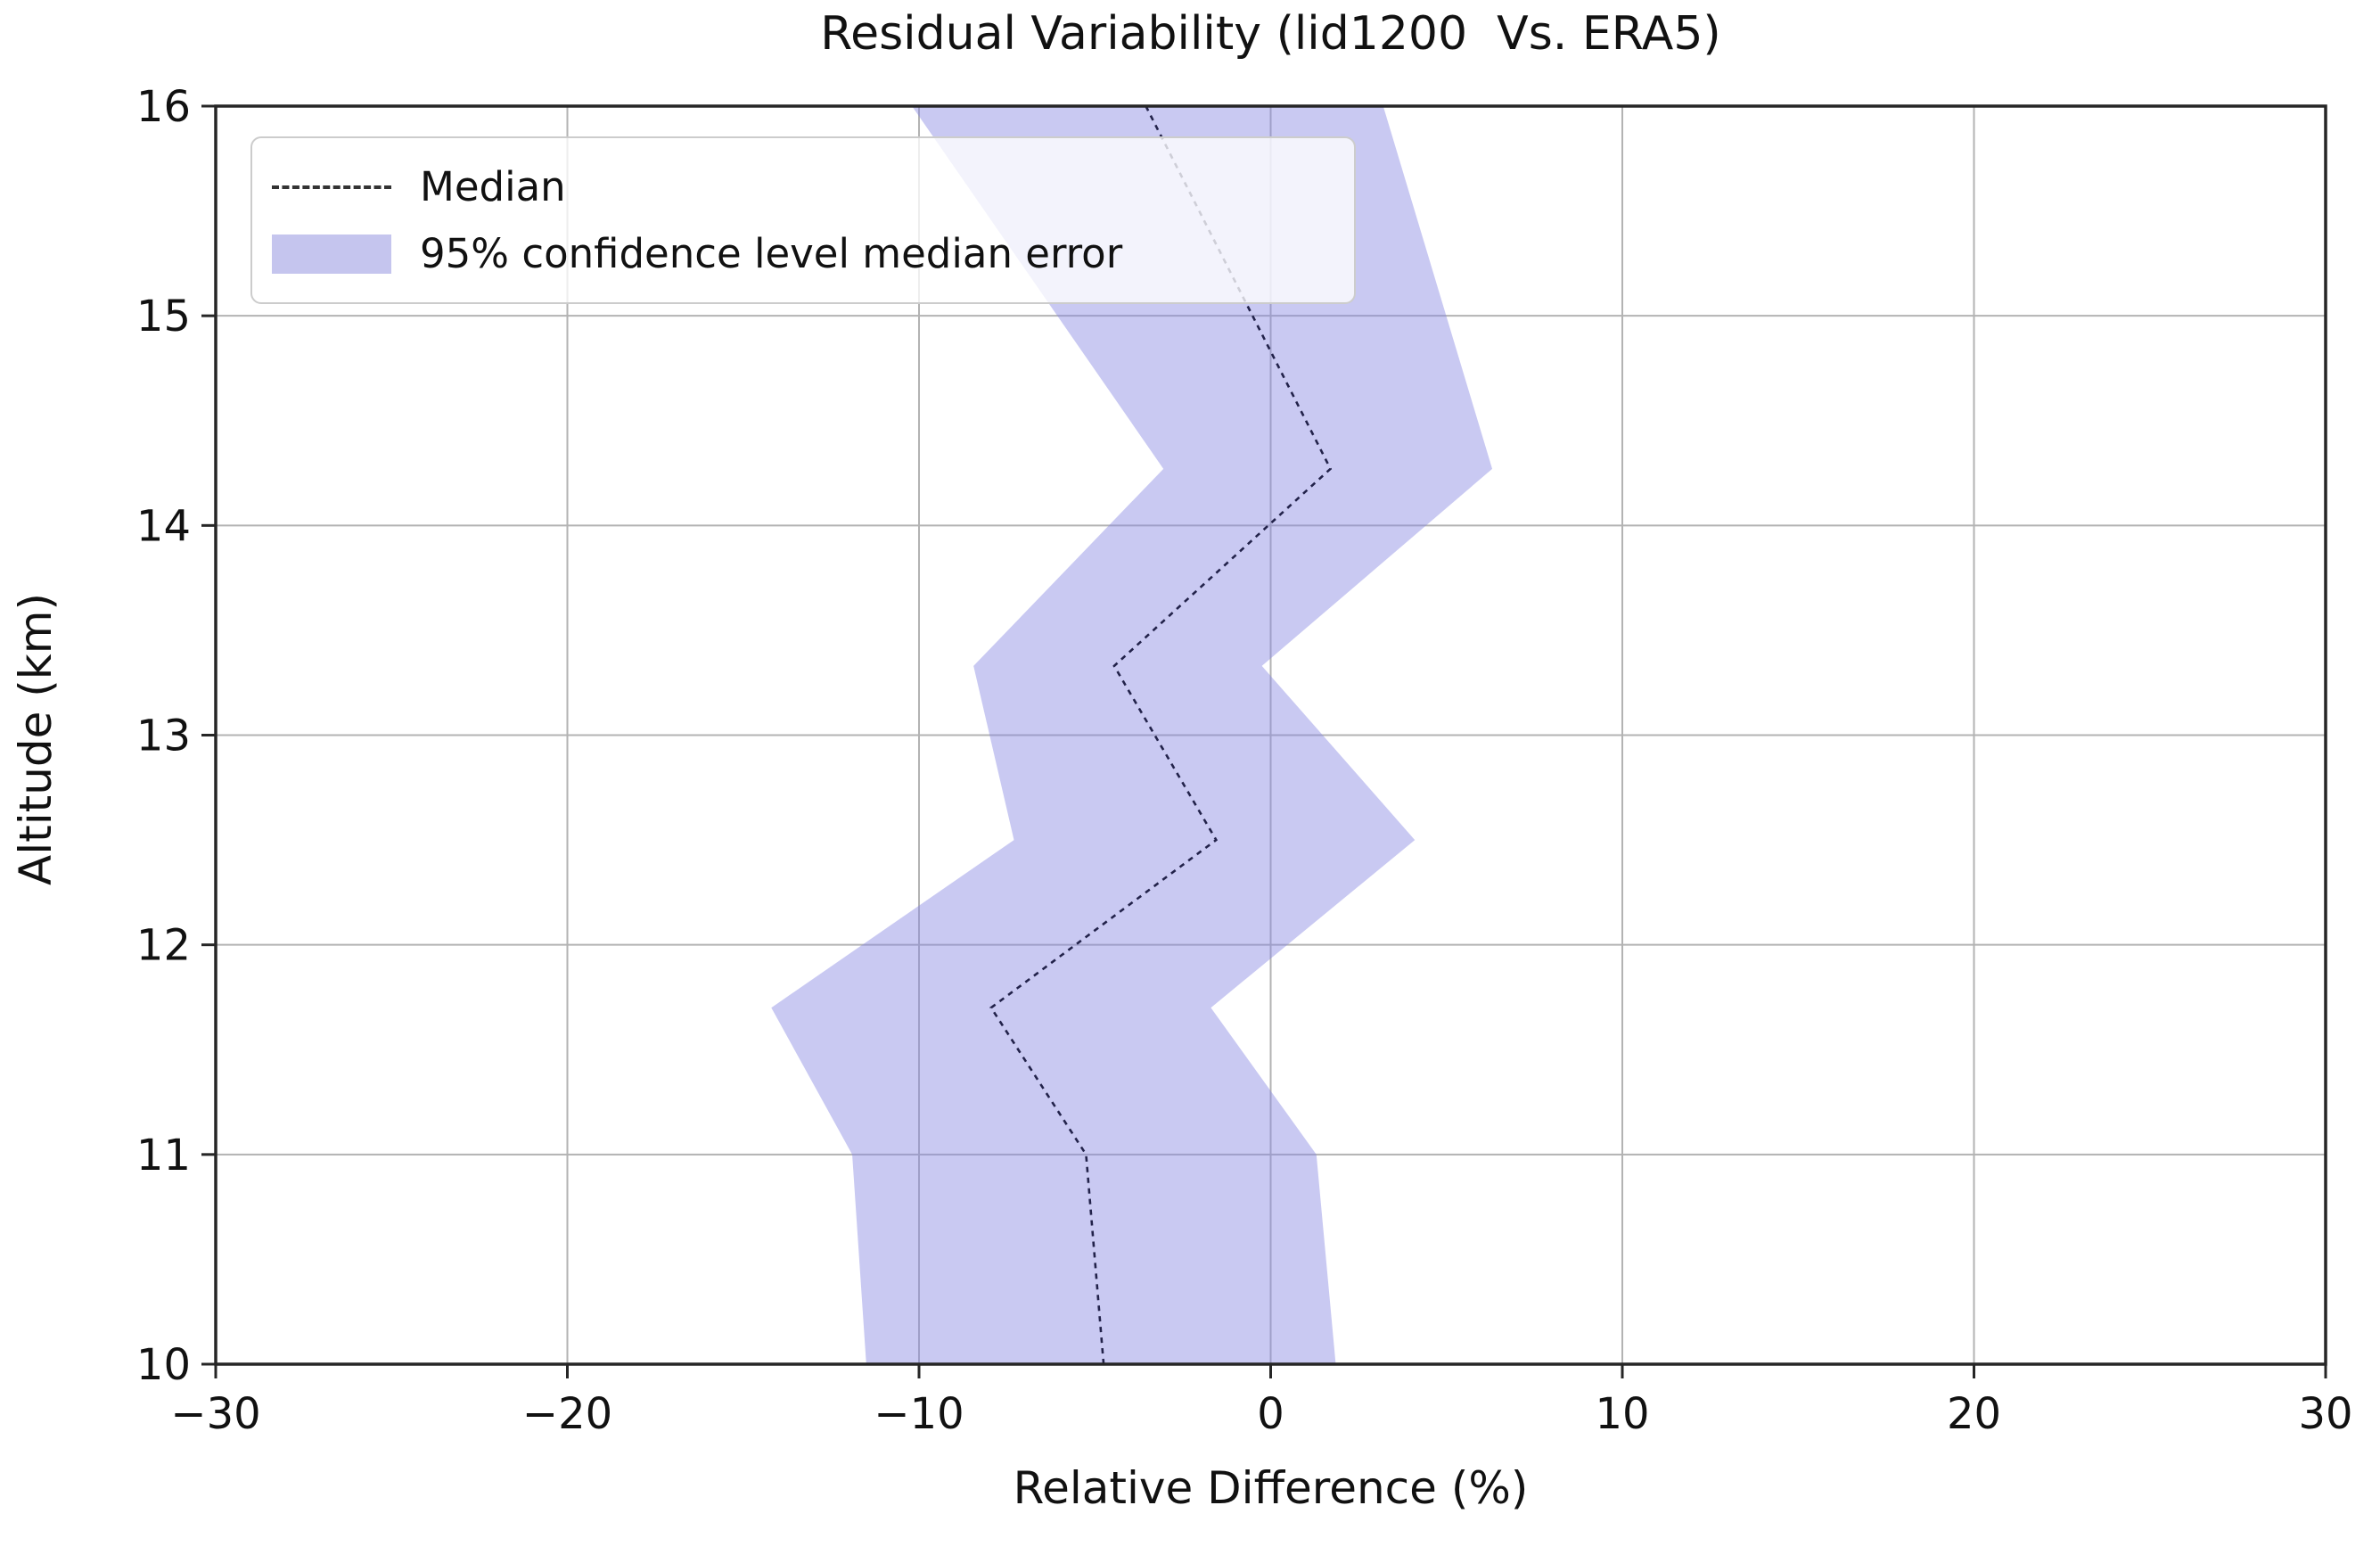  What do you see at coordinates (919, 1414) in the screenshot?
I see `x-tick-label: −10` at bounding box center [919, 1414].